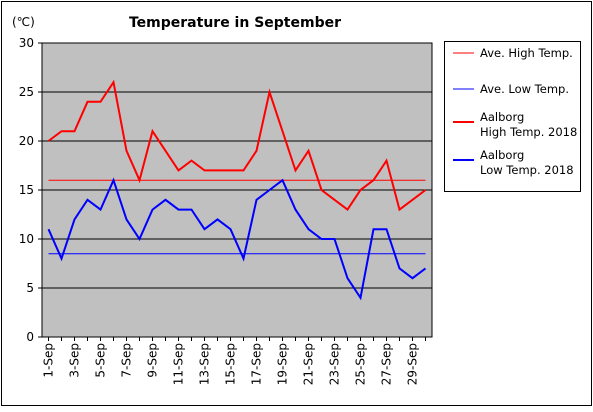 The height and width of the screenshot is (412, 593). Describe the element at coordinates (153, 360) in the screenshot. I see `x-tick-label: 9-Sep` at that location.